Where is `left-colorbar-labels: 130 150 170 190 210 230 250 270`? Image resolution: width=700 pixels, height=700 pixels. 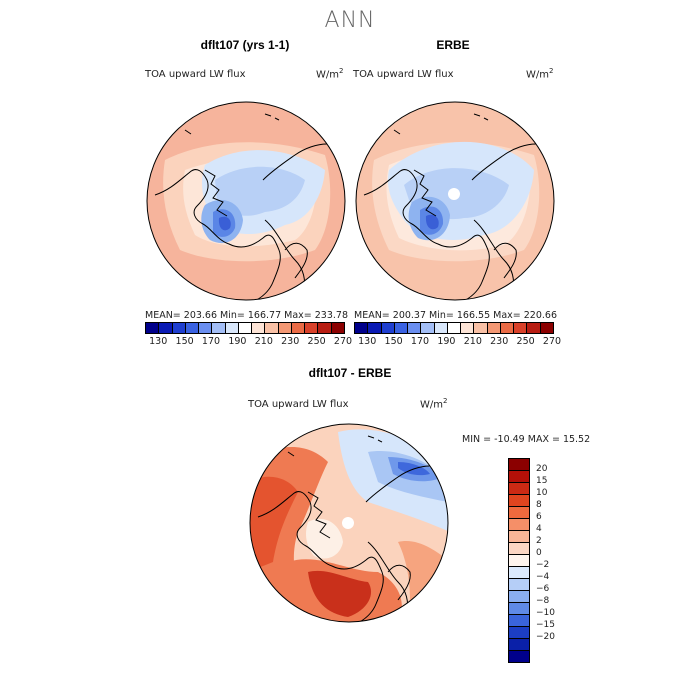 left-colorbar-labels: 130 150 170 190 210 230 250 270 is located at coordinates (248, 342).